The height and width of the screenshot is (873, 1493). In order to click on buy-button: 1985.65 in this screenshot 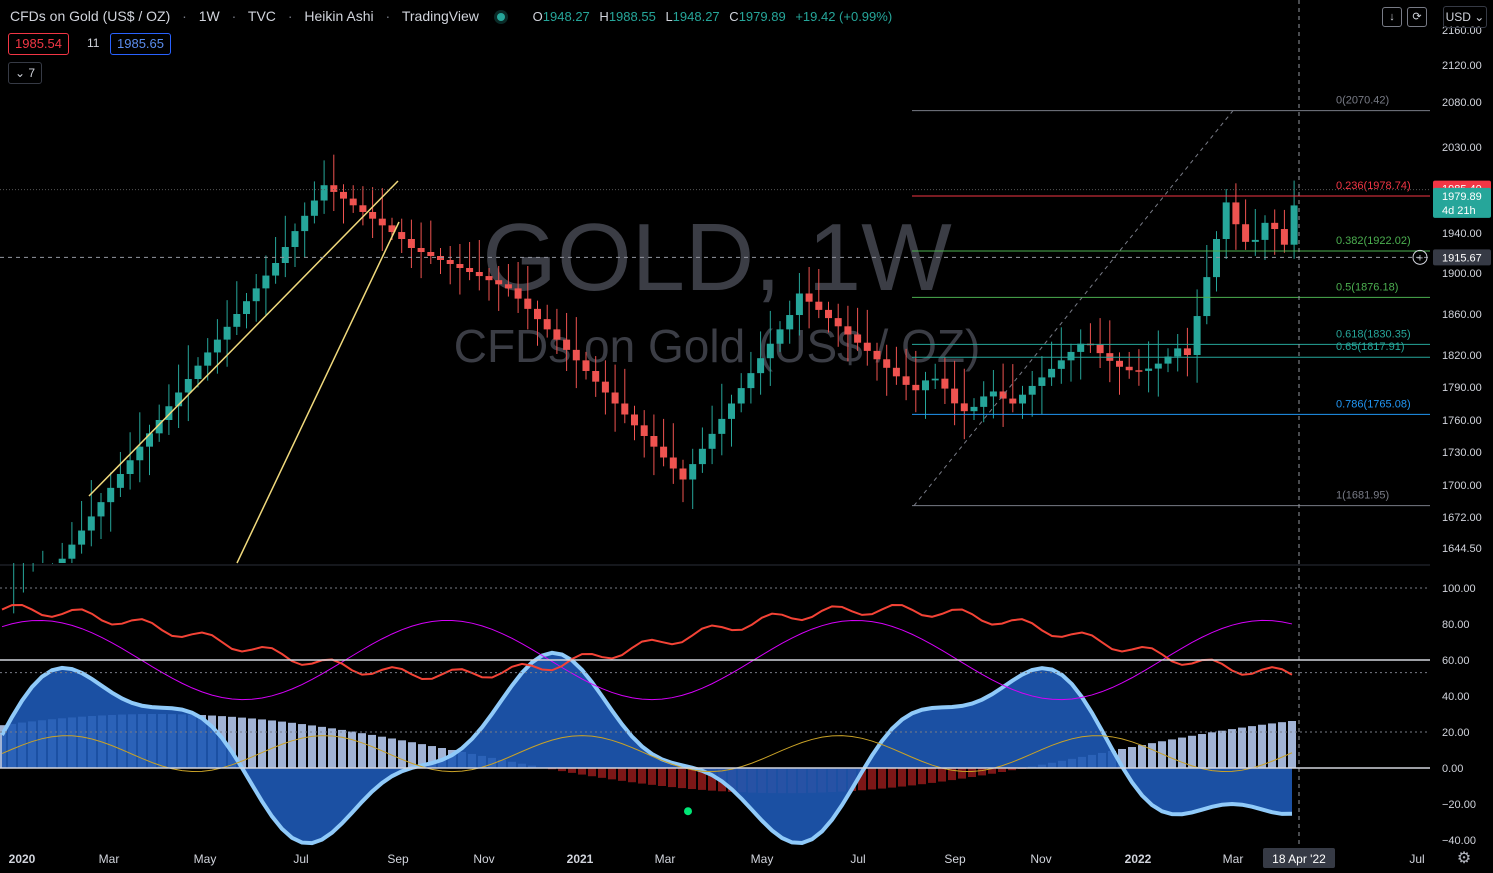, I will do `click(140, 44)`.